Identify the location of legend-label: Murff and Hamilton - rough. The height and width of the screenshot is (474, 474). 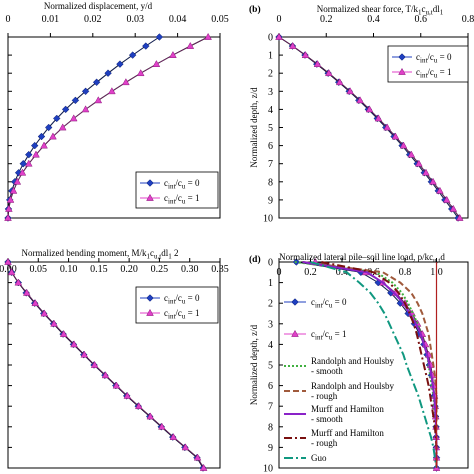
(347, 438).